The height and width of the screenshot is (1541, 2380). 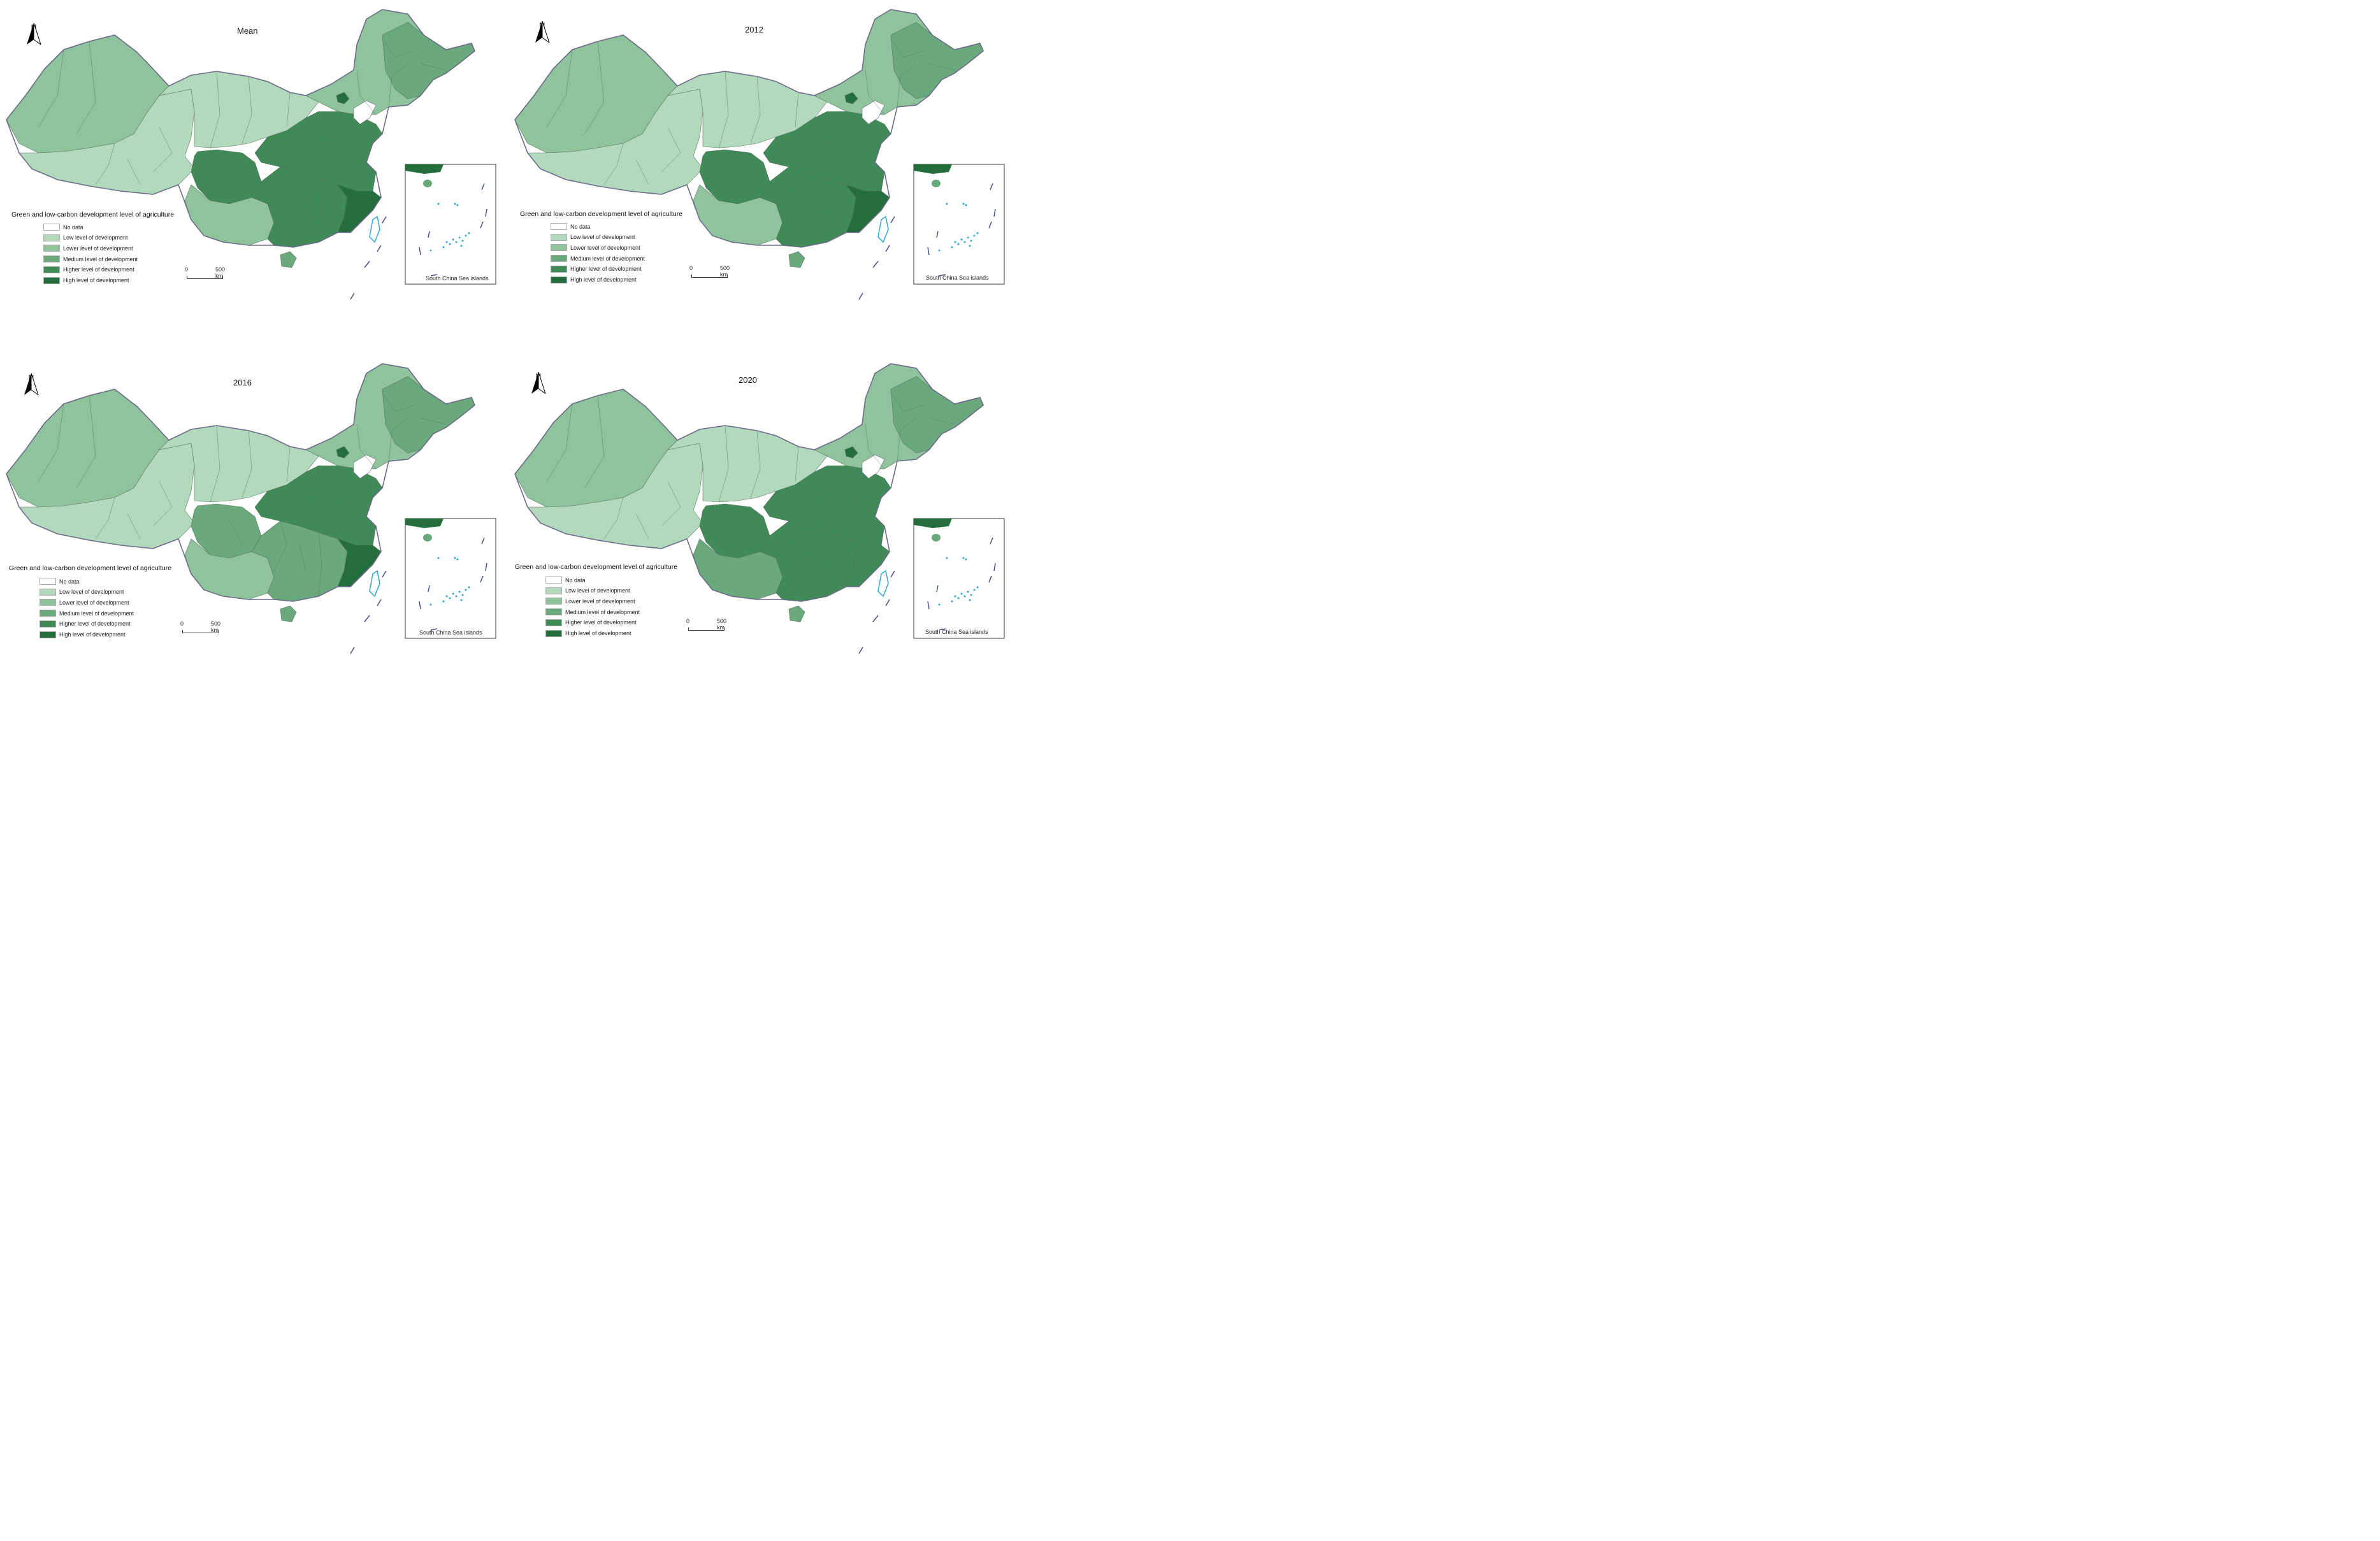 I want to click on inset-label: South China Sea islands, so click(x=451, y=632).